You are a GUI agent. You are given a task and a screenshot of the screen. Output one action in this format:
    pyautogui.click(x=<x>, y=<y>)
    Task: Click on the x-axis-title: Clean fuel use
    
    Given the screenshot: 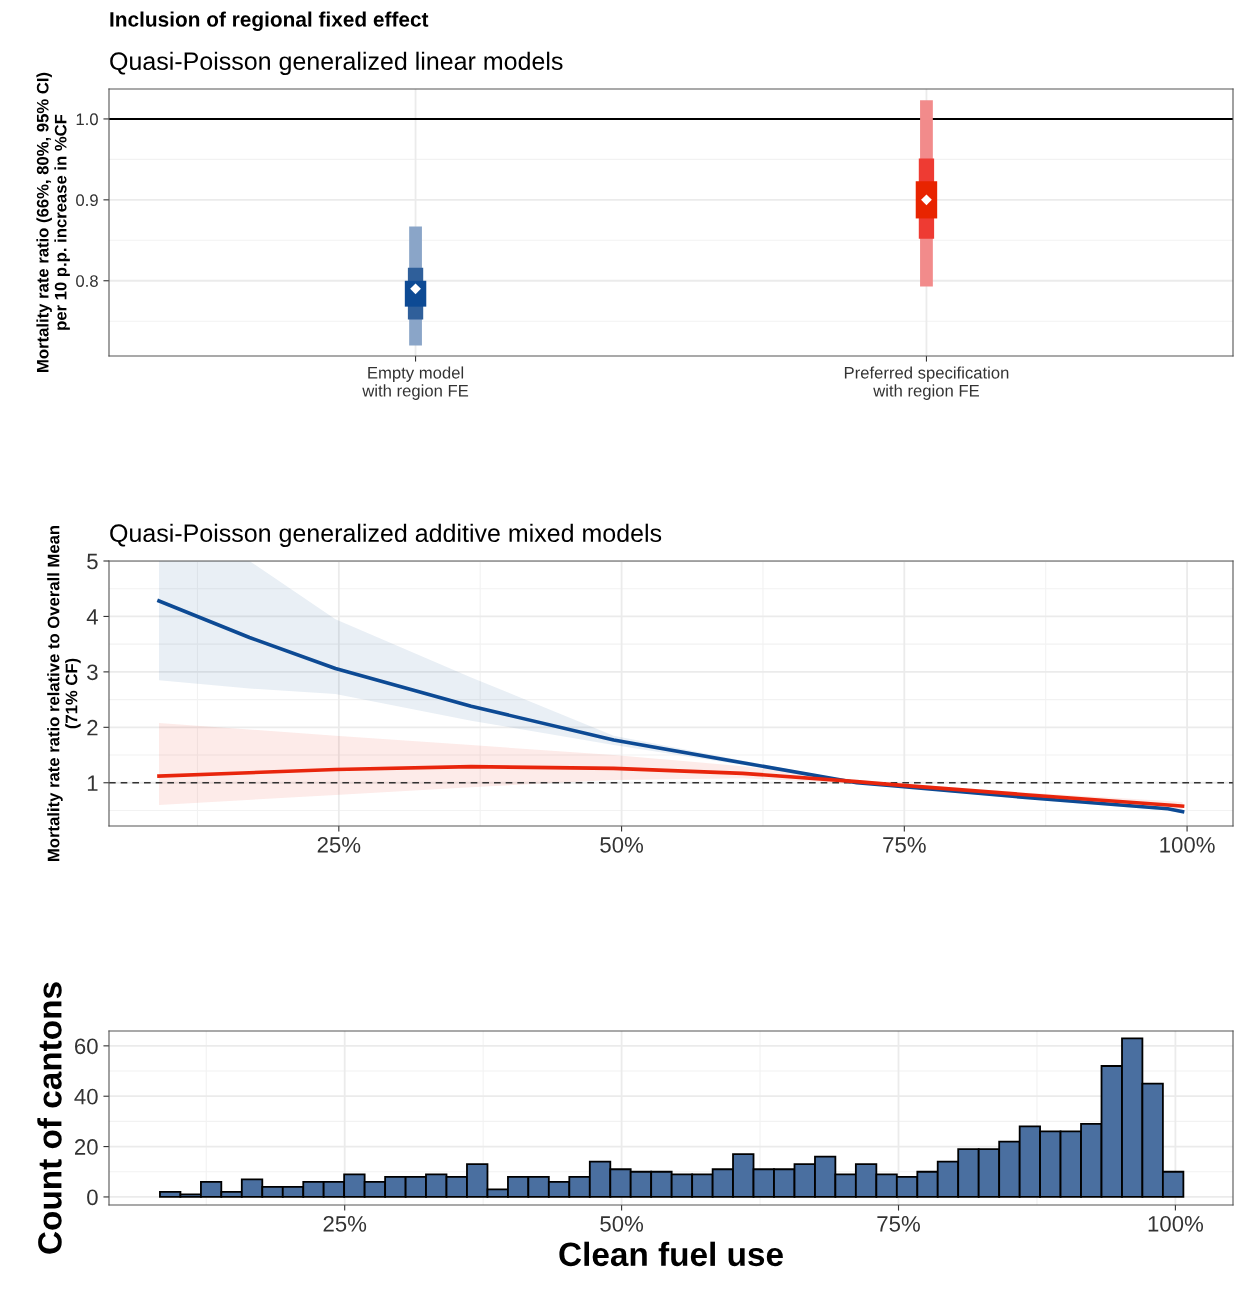 What is the action you would take?
    pyautogui.click(x=671, y=1254)
    